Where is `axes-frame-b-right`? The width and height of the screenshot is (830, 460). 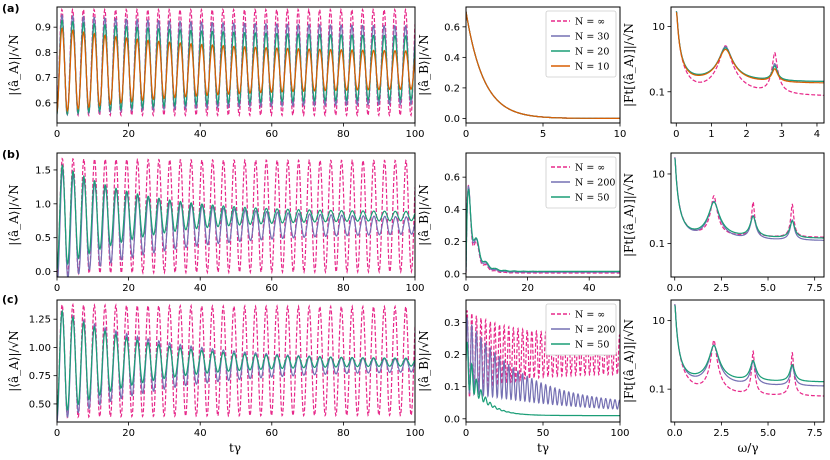 axes-frame-b-right is located at coordinates (747, 215).